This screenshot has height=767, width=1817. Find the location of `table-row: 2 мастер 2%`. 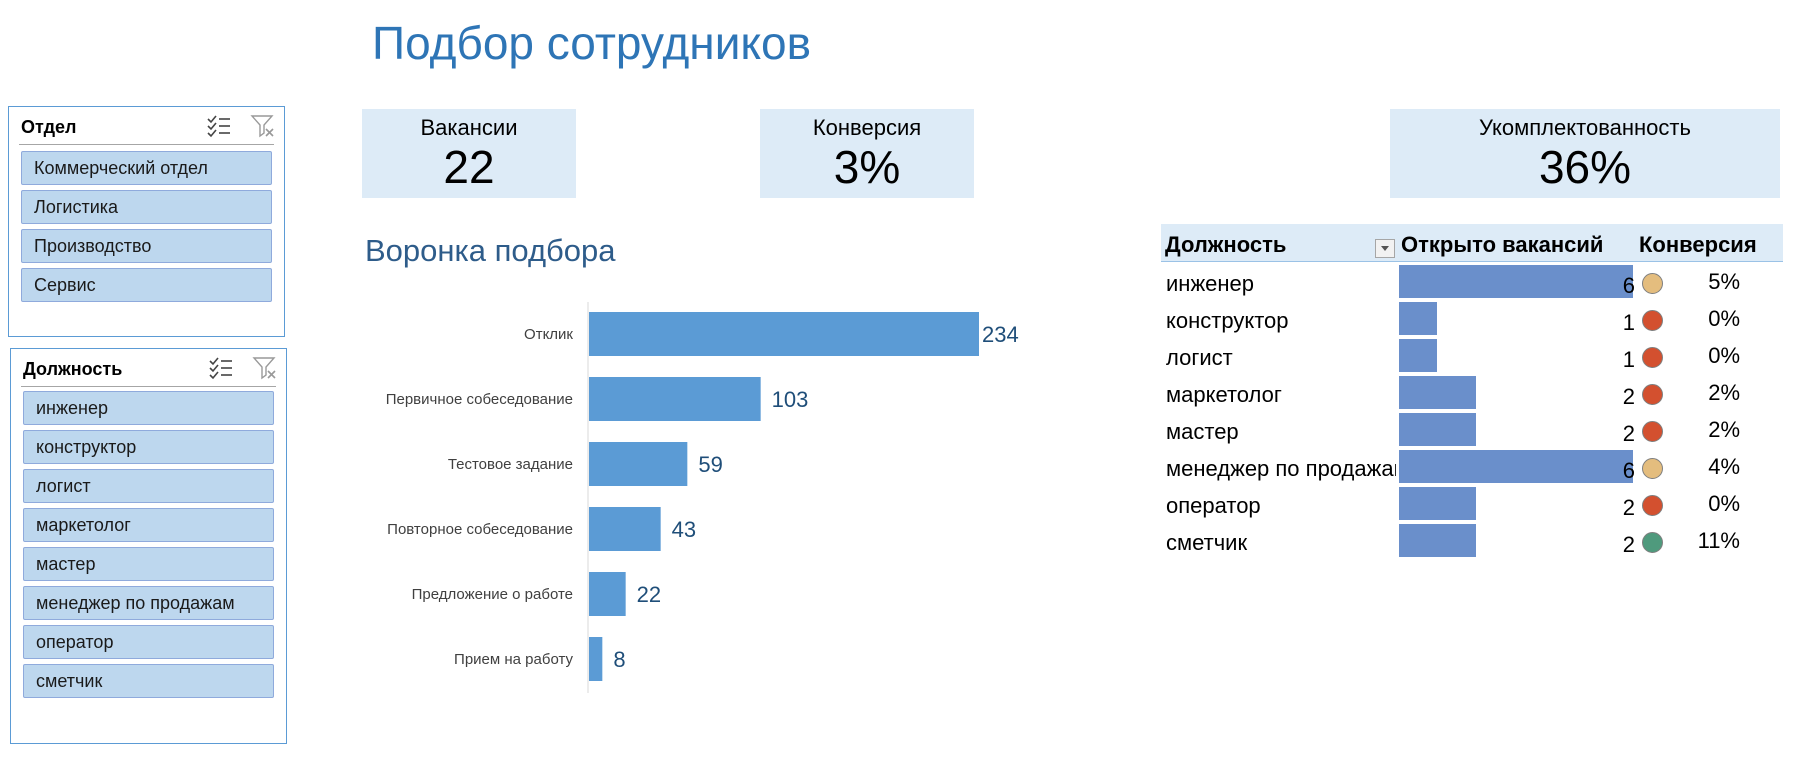

table-row: 2 мастер 2% is located at coordinates (1472, 430).